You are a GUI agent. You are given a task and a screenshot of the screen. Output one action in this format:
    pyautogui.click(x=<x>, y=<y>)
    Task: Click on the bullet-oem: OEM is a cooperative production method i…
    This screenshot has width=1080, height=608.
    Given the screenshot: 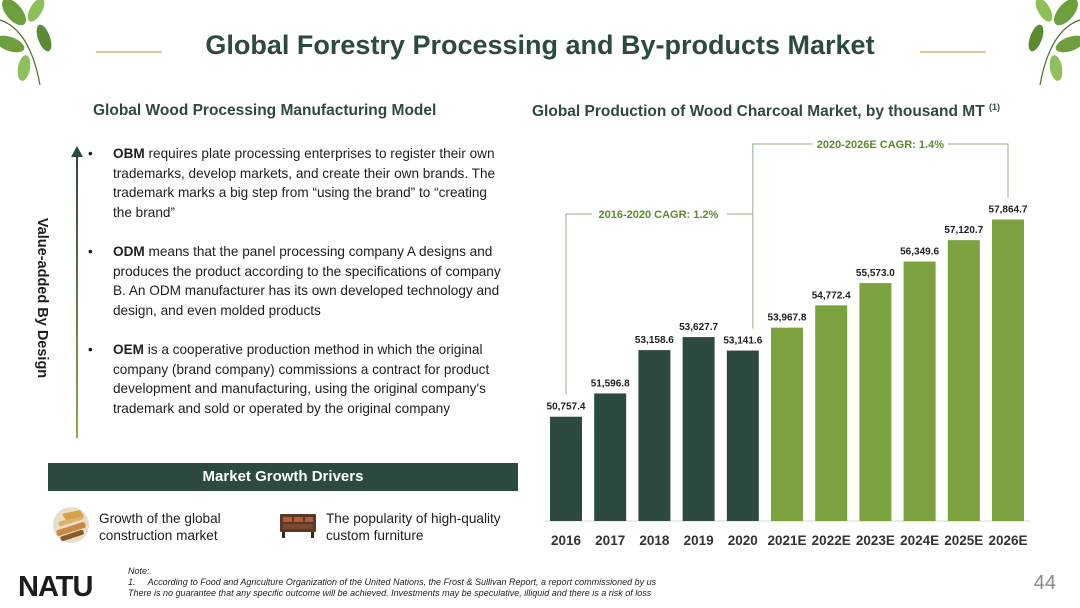 What is the action you would take?
    pyautogui.click(x=298, y=379)
    